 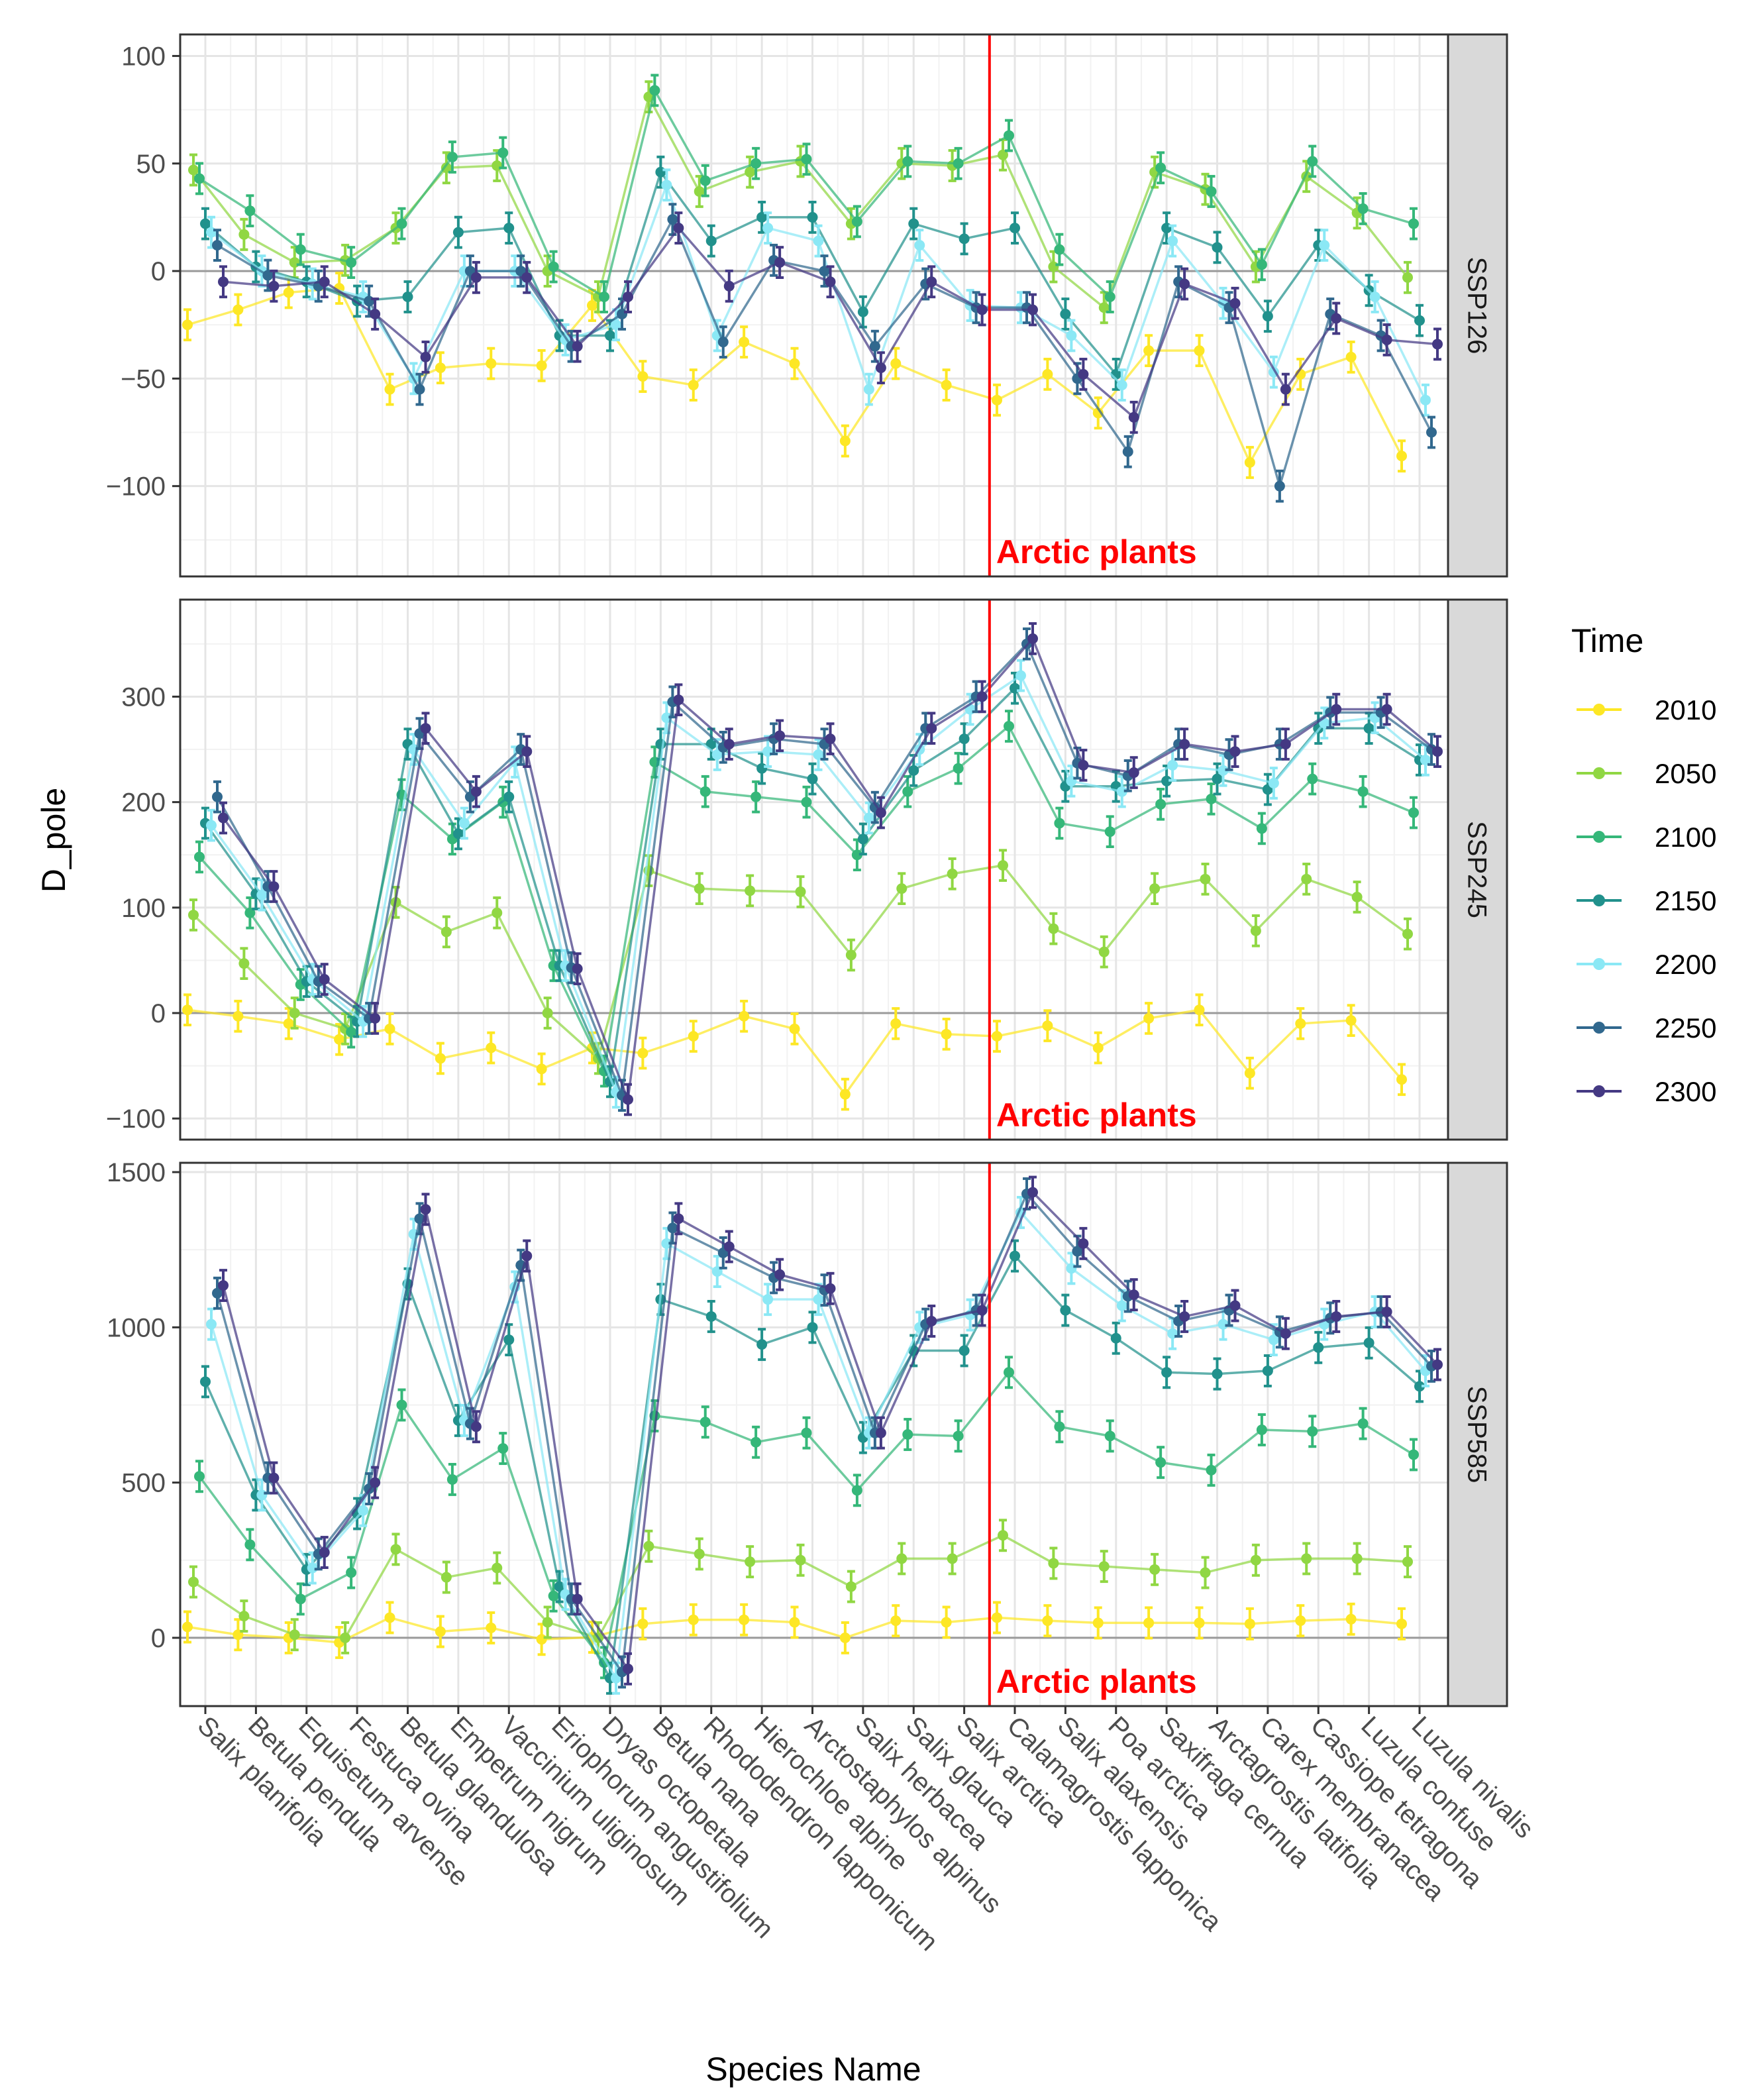 I want to click on facet-label-ssp245: SSP245, so click(x=1477, y=869).